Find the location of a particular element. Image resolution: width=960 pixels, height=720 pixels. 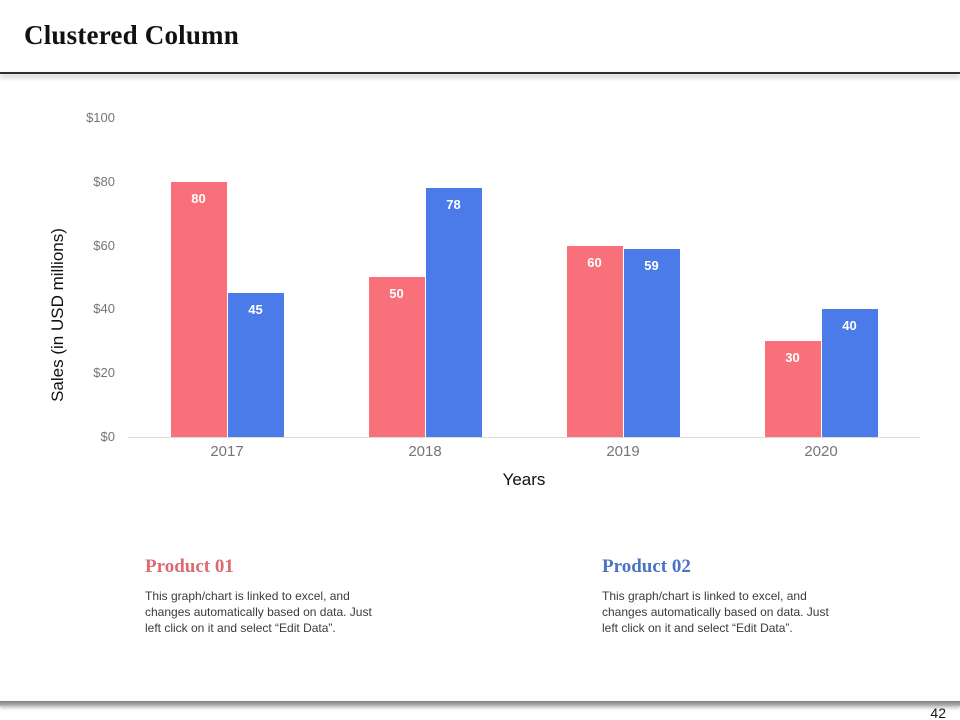

y-axis-tick-labels: $100 $80 $60 $40 $20 $0 is located at coordinates (57, 277).